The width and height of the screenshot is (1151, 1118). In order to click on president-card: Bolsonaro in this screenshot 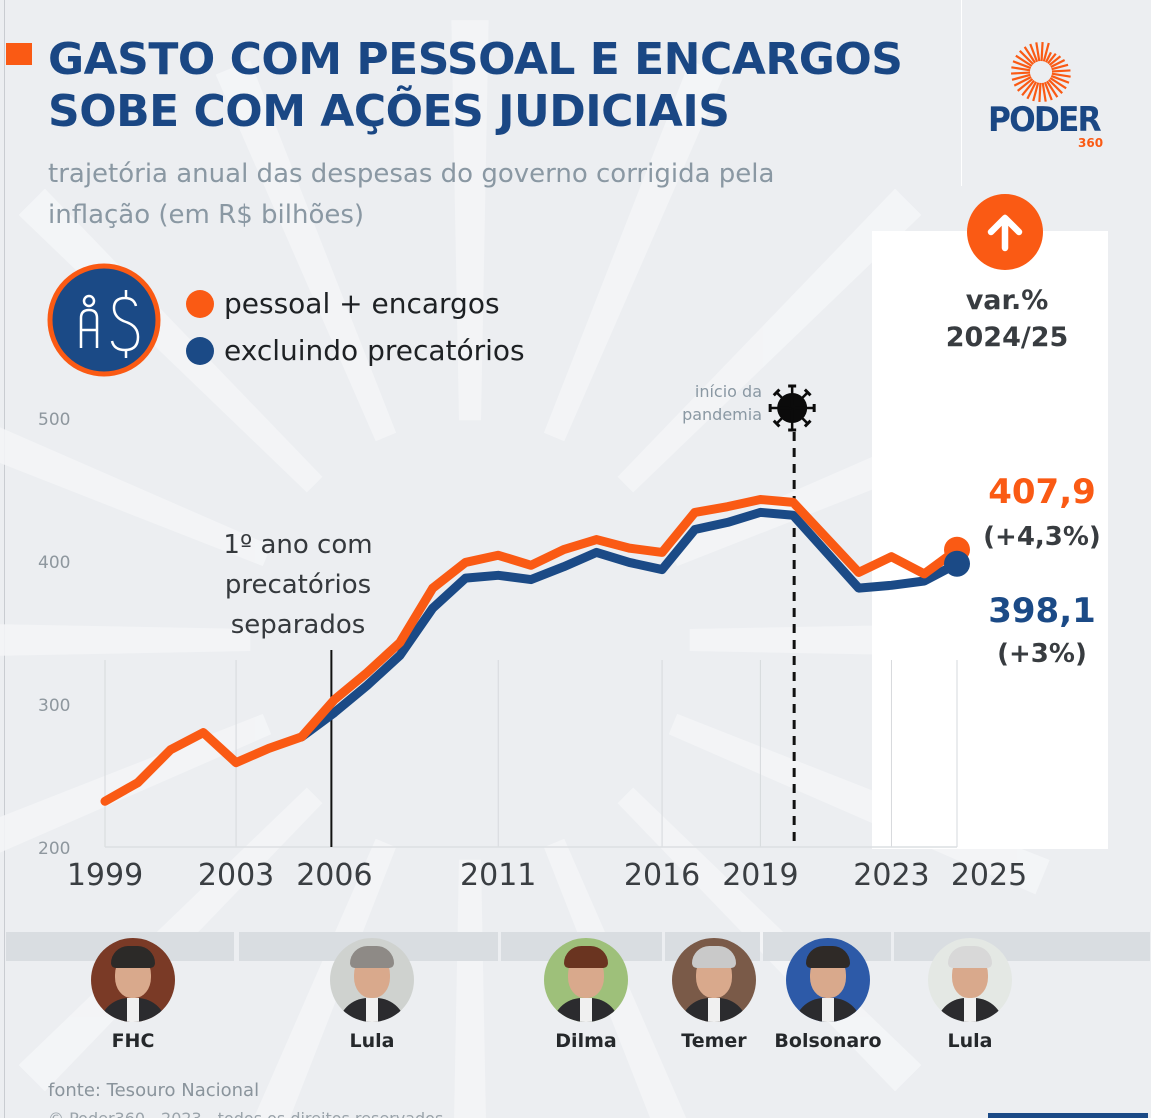, I will do `click(828, 995)`.